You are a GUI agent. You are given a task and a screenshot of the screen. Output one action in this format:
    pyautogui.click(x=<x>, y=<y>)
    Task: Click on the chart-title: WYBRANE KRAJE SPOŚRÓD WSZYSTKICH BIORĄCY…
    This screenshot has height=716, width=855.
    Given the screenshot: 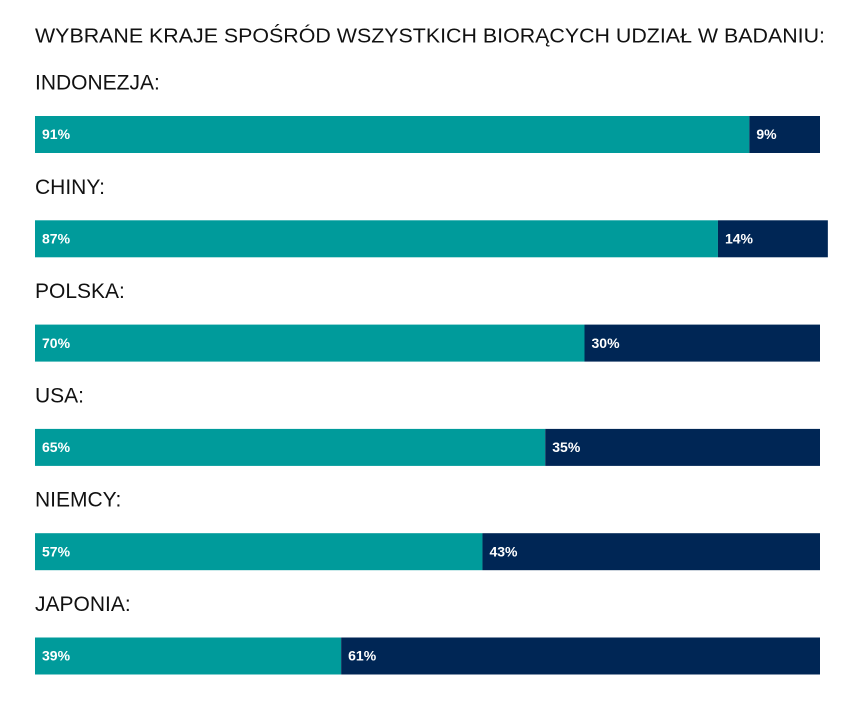 What is the action you would take?
    pyautogui.click(x=430, y=35)
    